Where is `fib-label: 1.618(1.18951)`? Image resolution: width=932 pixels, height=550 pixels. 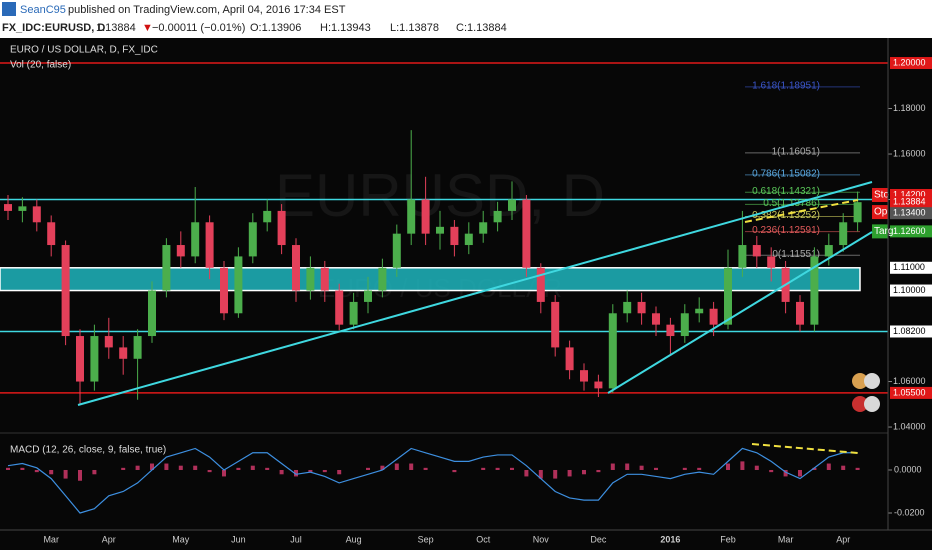 fib-label: 1.618(1.18951) is located at coordinates (786, 86).